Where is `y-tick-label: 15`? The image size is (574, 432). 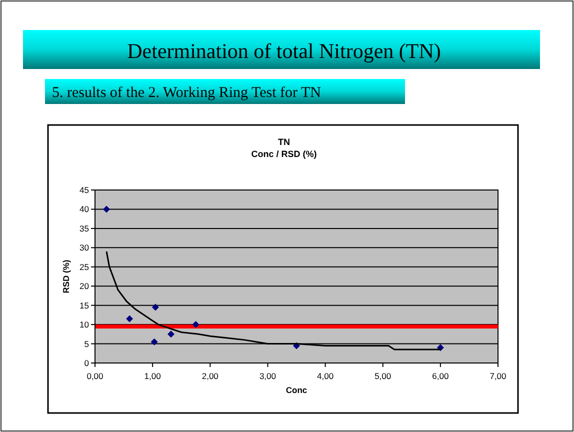
y-tick-label: 15 is located at coordinates (85, 305).